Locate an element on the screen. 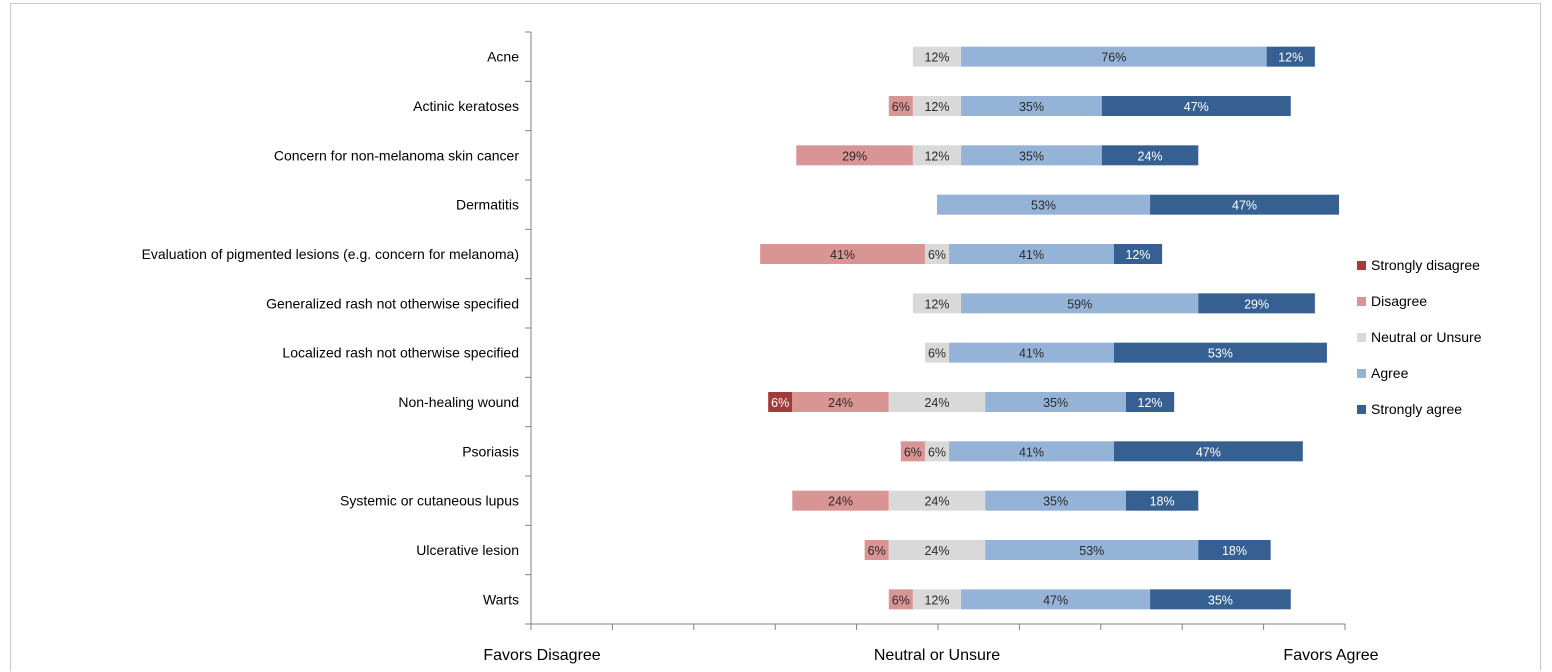 The height and width of the screenshot is (672, 1552). legend-label: Strongly agree is located at coordinates (1416, 409).